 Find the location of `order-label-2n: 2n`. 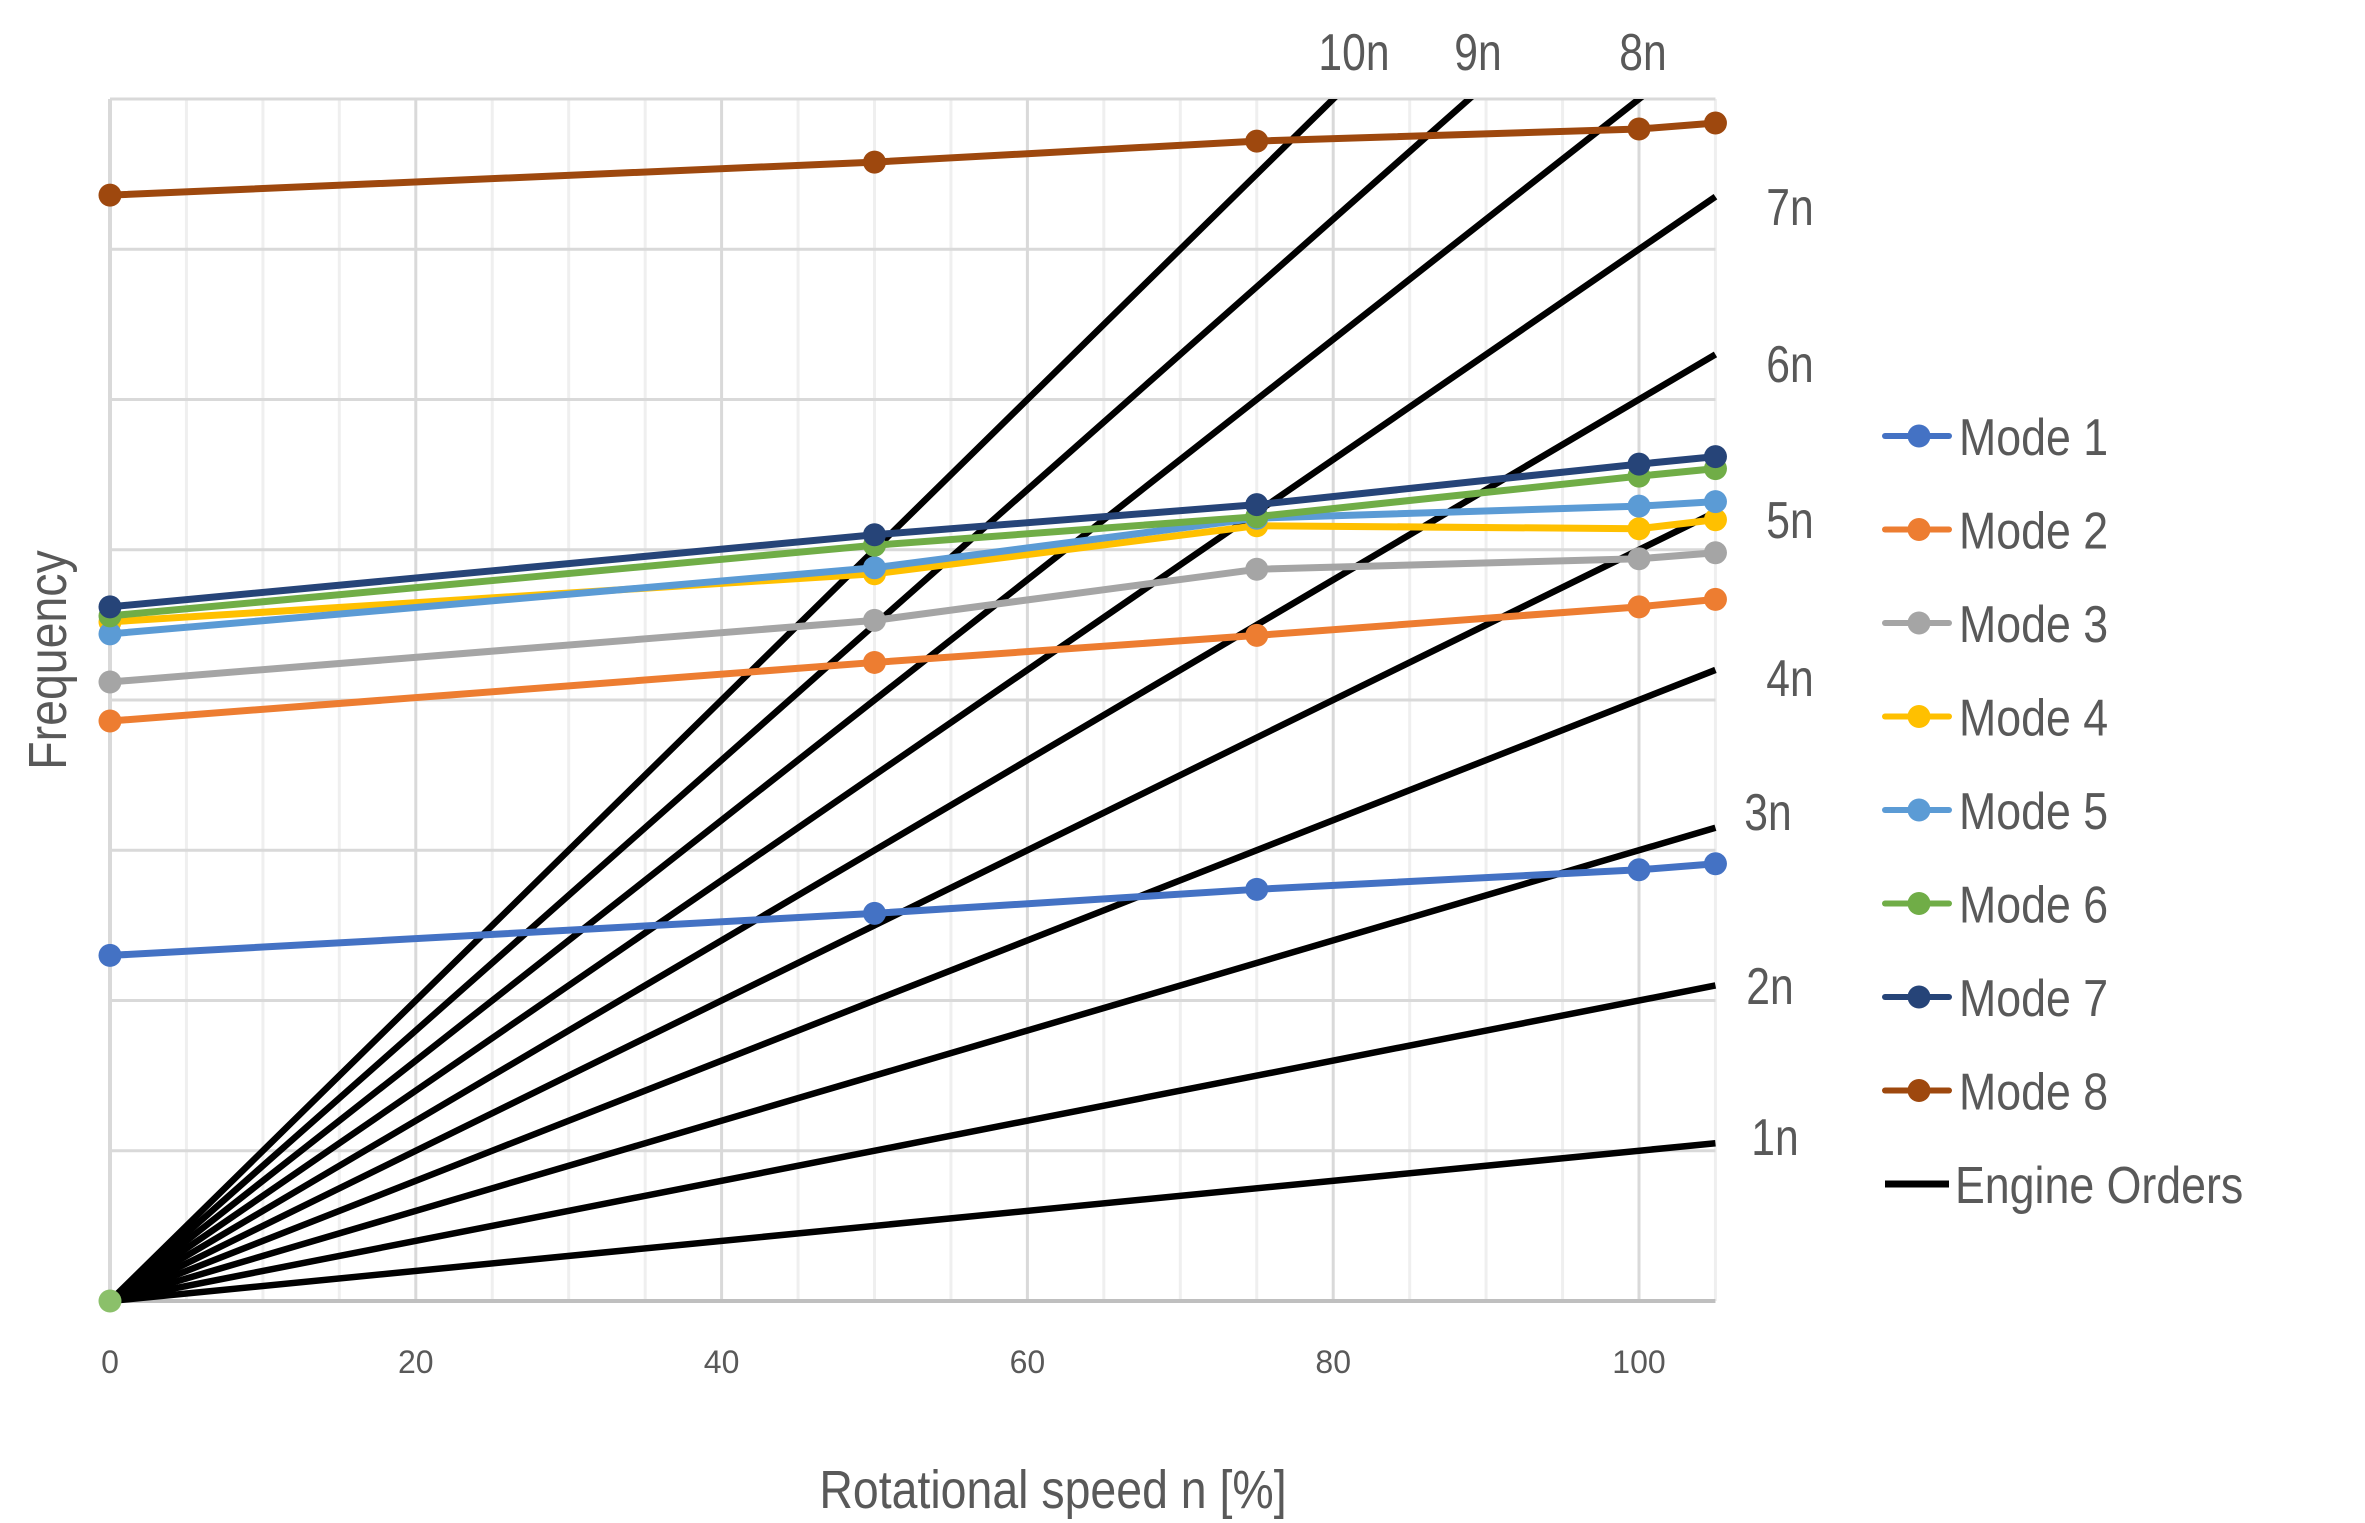

order-label-2n: 2n is located at coordinates (1769, 987).